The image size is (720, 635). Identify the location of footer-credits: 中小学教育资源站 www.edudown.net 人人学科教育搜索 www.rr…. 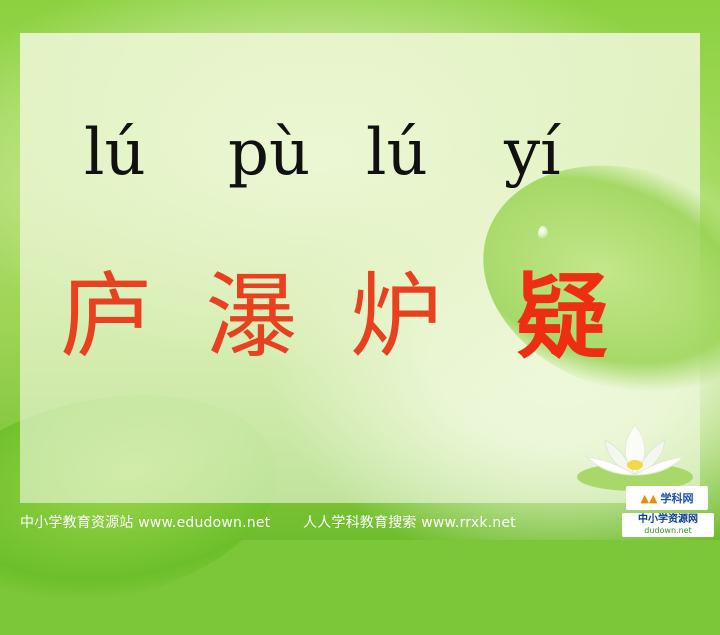
(282, 522).